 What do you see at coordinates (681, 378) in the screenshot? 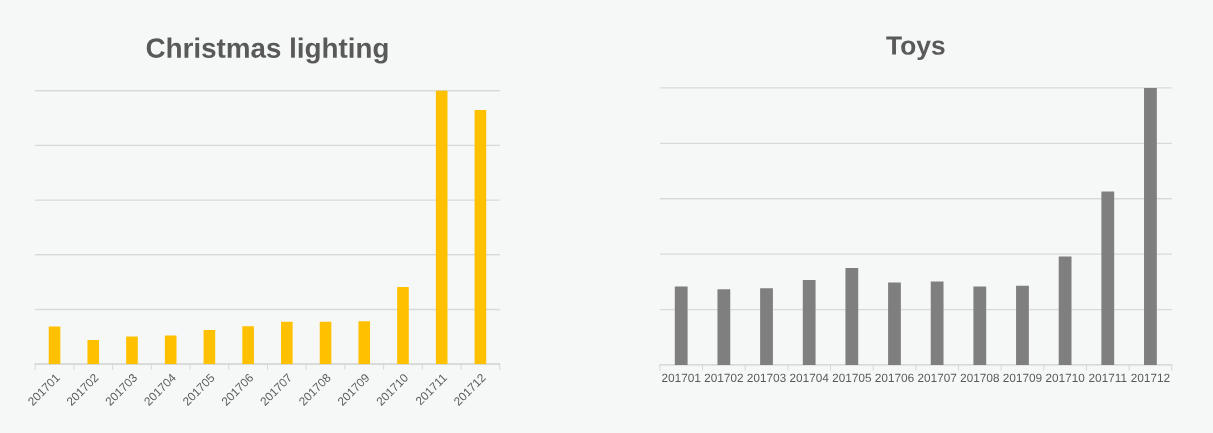
I see `x-tick-label: 201701` at bounding box center [681, 378].